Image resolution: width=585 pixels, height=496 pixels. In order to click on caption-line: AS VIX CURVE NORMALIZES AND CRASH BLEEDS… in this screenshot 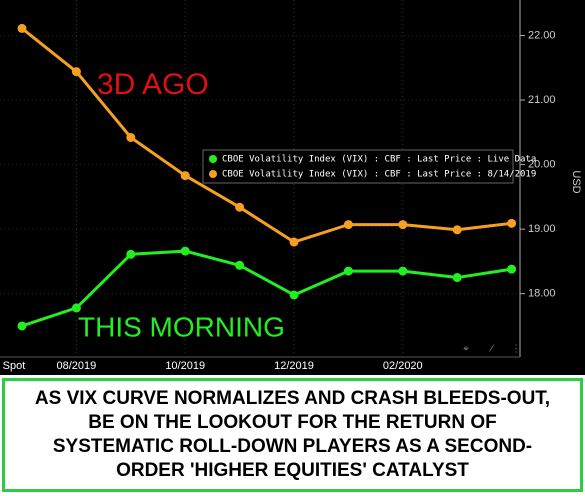, I will do `click(292, 398)`.